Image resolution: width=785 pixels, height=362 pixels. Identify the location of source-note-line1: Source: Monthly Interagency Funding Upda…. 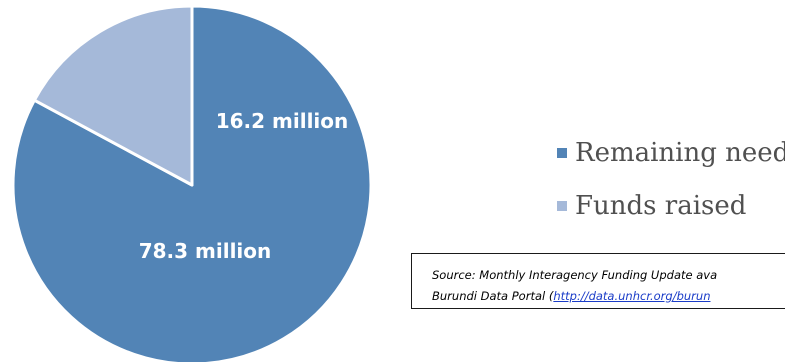
(575, 275).